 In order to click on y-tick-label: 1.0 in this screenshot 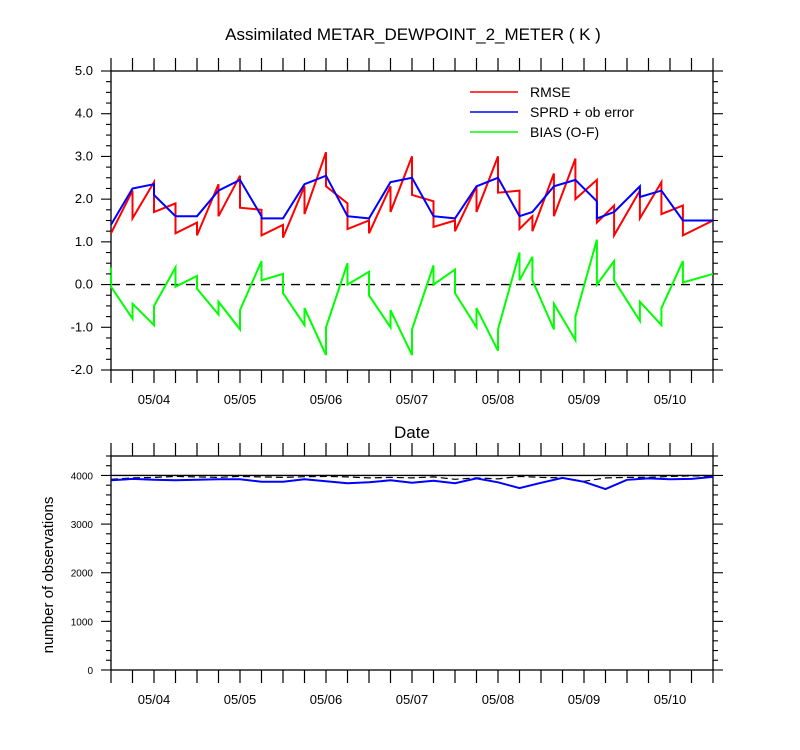, I will do `click(84, 241)`.